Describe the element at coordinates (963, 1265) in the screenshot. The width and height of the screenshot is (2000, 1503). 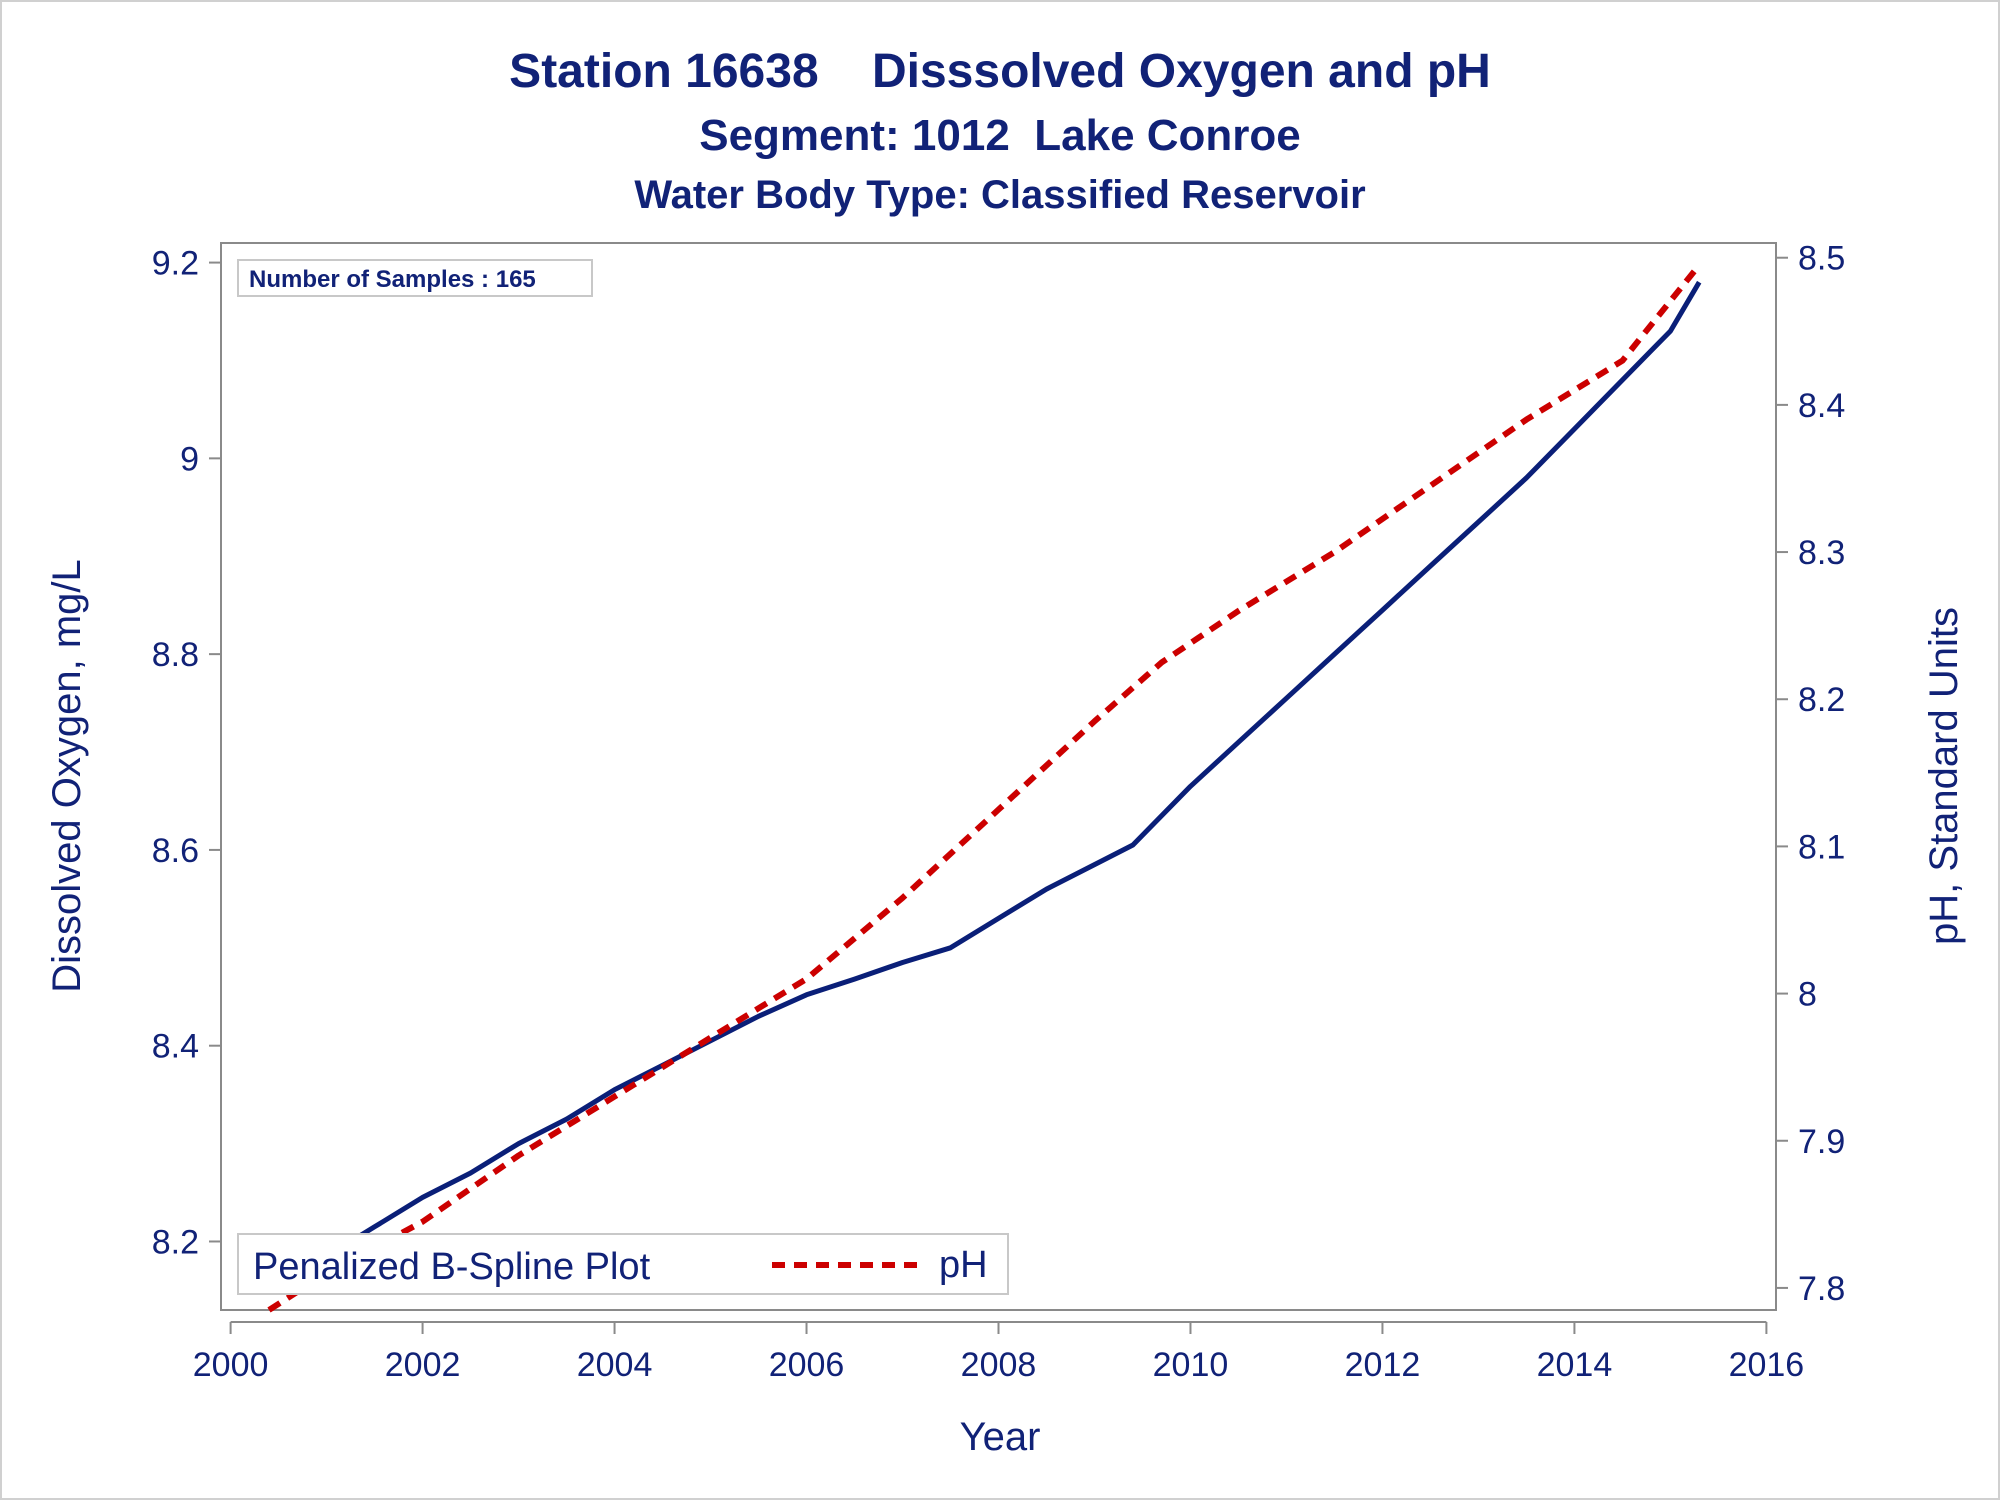
I see `legend-entry-ph: pH` at that location.